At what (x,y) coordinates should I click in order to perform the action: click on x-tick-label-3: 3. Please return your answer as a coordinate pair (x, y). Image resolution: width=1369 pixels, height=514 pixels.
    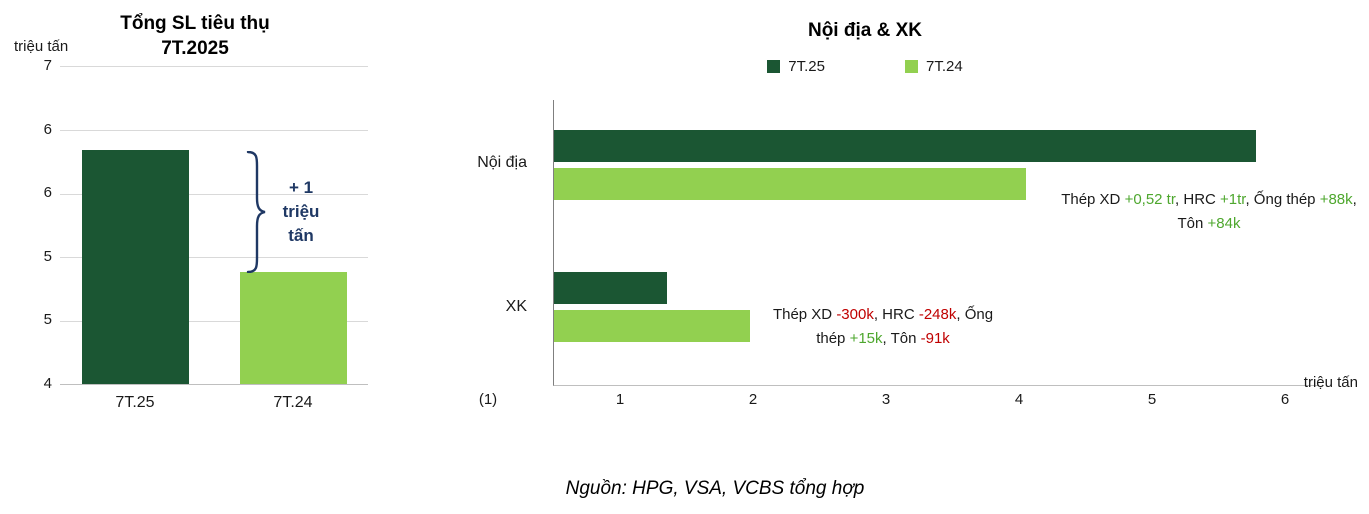
    Looking at the image, I should click on (886, 399).